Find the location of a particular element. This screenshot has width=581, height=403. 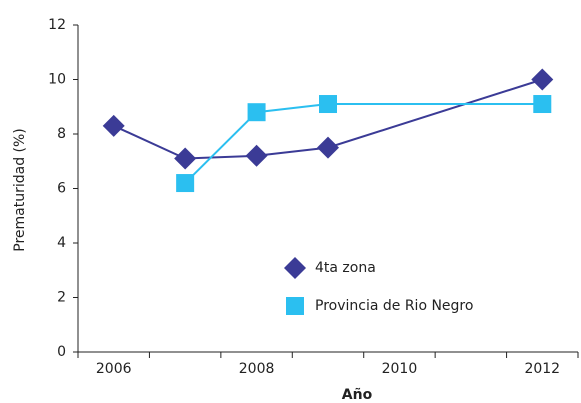

y-tick-label: 8 is located at coordinates (61, 134).